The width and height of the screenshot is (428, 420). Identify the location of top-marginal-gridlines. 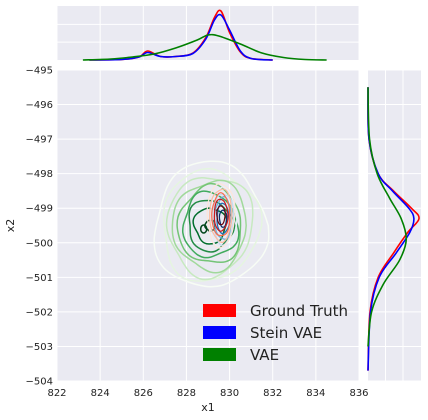
(208, 33).